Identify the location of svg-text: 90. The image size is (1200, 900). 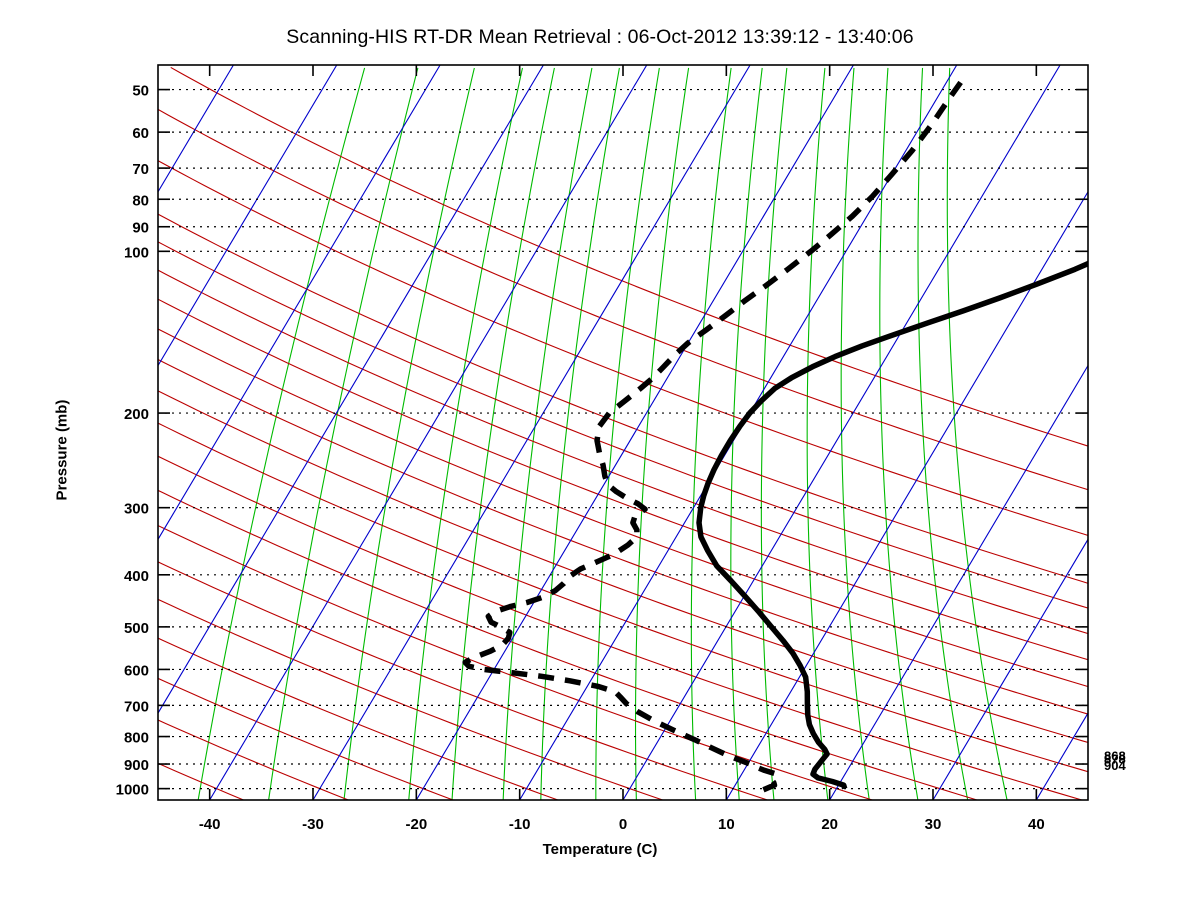
(140, 228).